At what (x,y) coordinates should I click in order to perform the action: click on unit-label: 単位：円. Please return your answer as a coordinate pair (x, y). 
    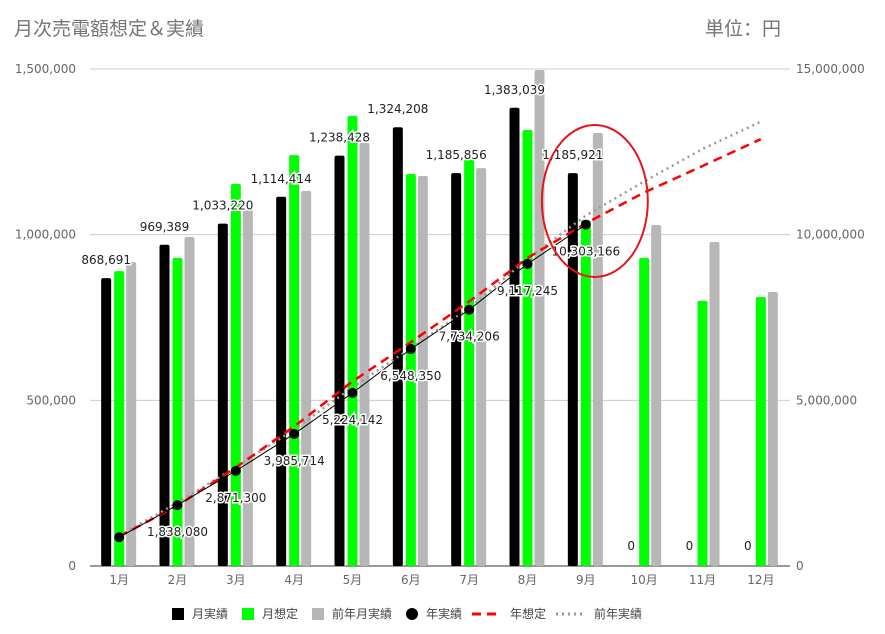
    Looking at the image, I should click on (742, 29).